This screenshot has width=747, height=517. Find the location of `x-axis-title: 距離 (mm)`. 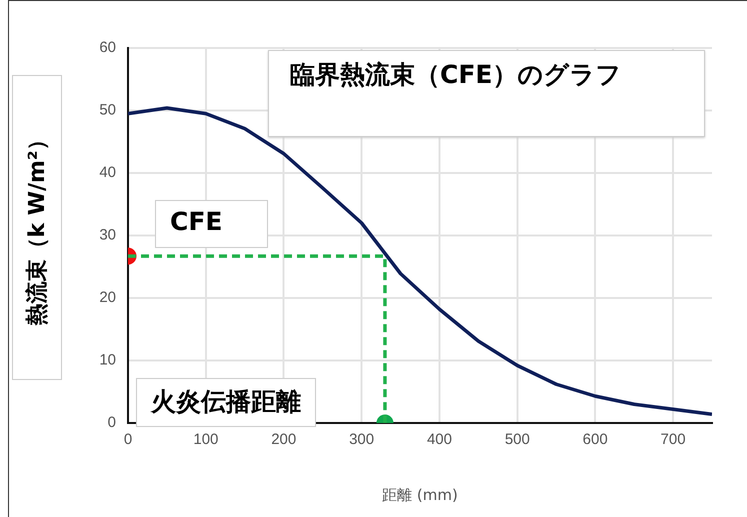

x-axis-title: 距離 (mm) is located at coordinates (420, 495).